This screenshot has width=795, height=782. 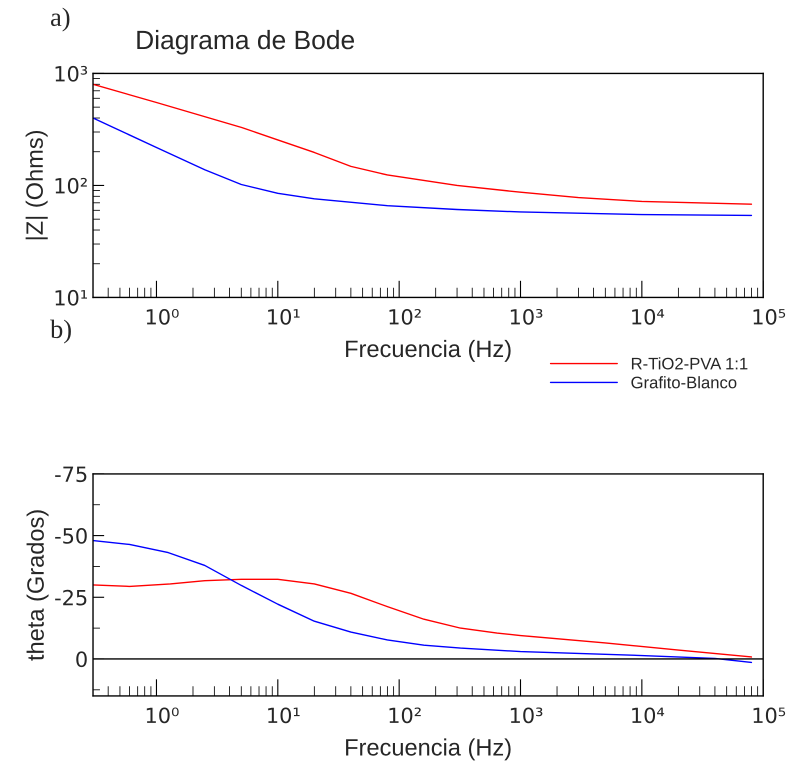 I want to click on y-tick-label: 10², so click(x=71, y=186).